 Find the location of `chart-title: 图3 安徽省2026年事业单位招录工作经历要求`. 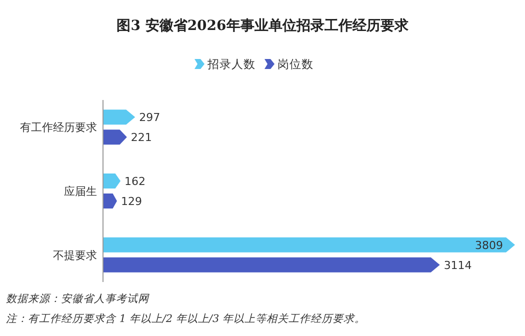

chart-title: 图3 安徽省2026年事业单位招录工作经历要求 is located at coordinates (263, 25).